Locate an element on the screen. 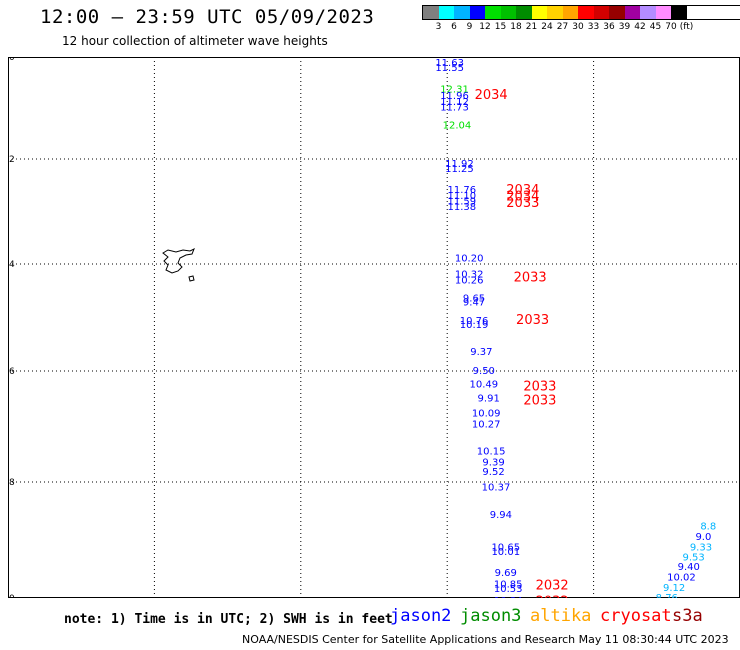  wave-height-observation: 10.32 is located at coordinates (469, 274).